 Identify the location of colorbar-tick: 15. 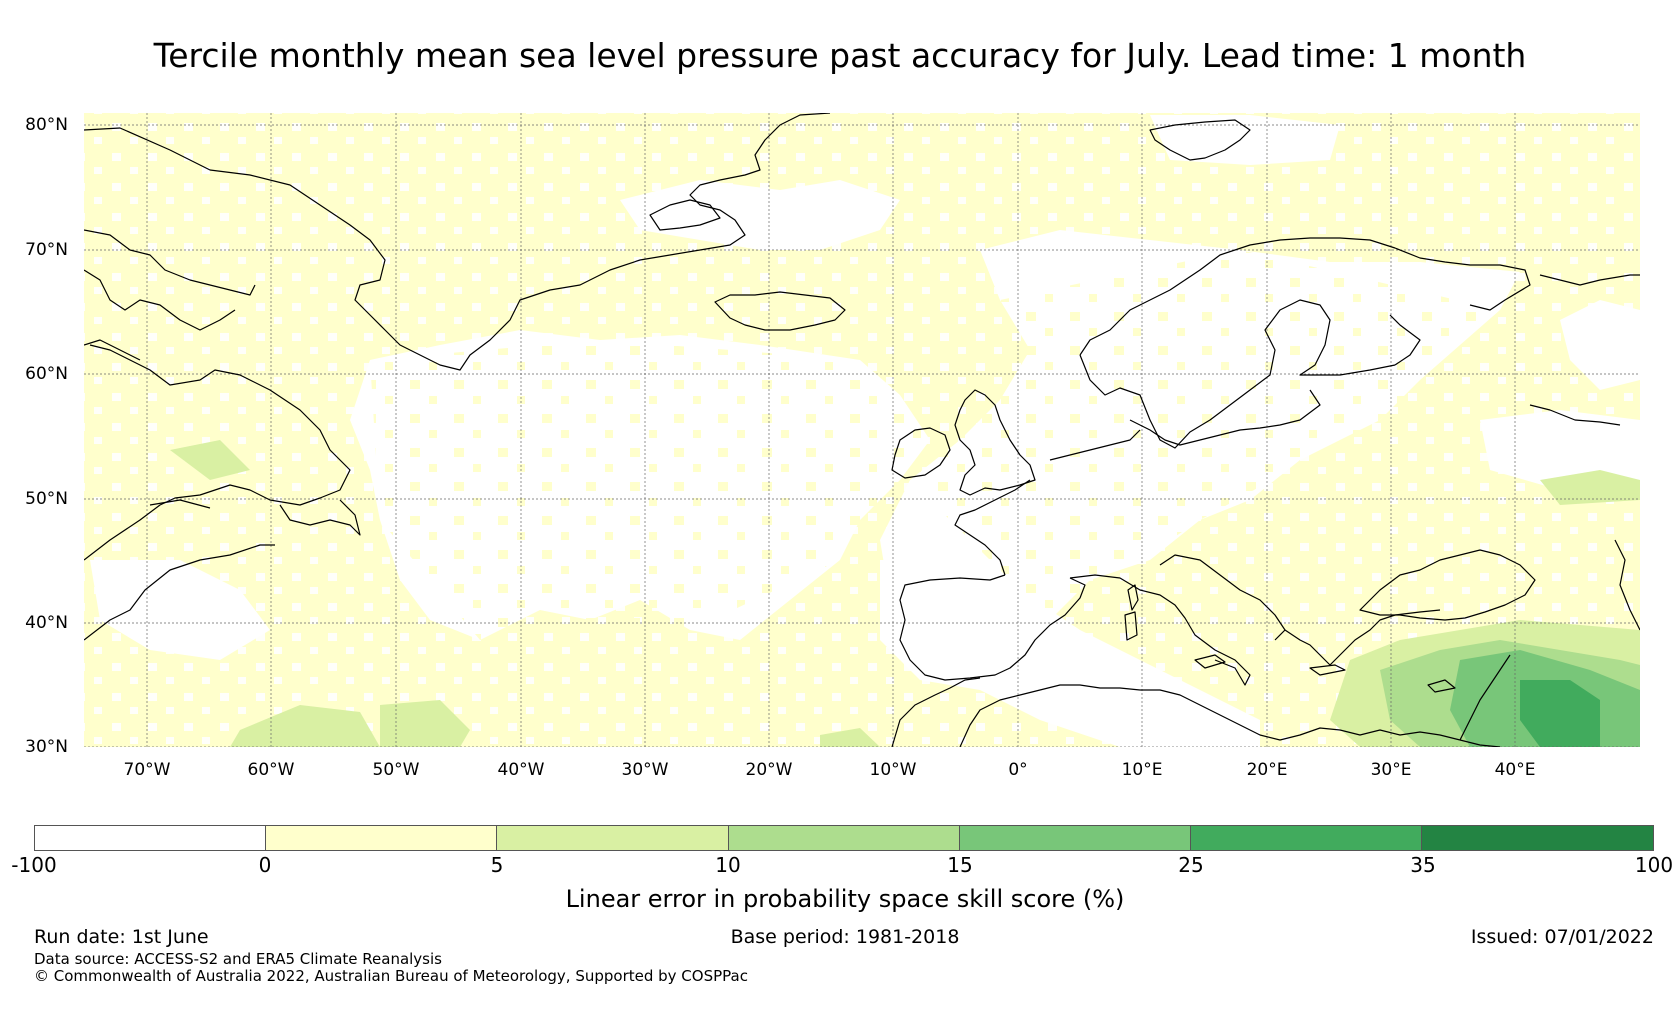
(960, 865).